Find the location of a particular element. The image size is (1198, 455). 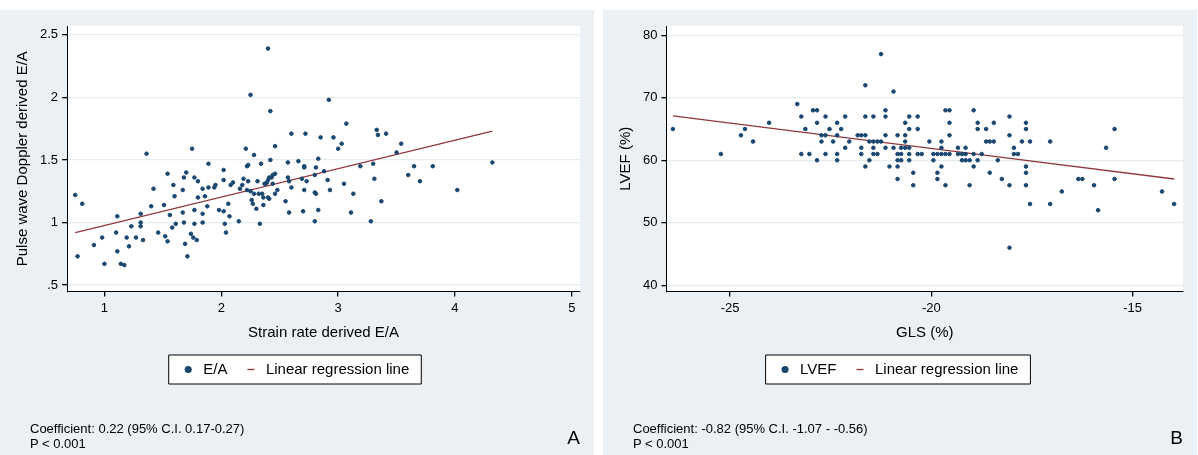

text: Coefficient: -0.82 (95% C.I. -1.07 - -0.56) is located at coordinates (750, 428).